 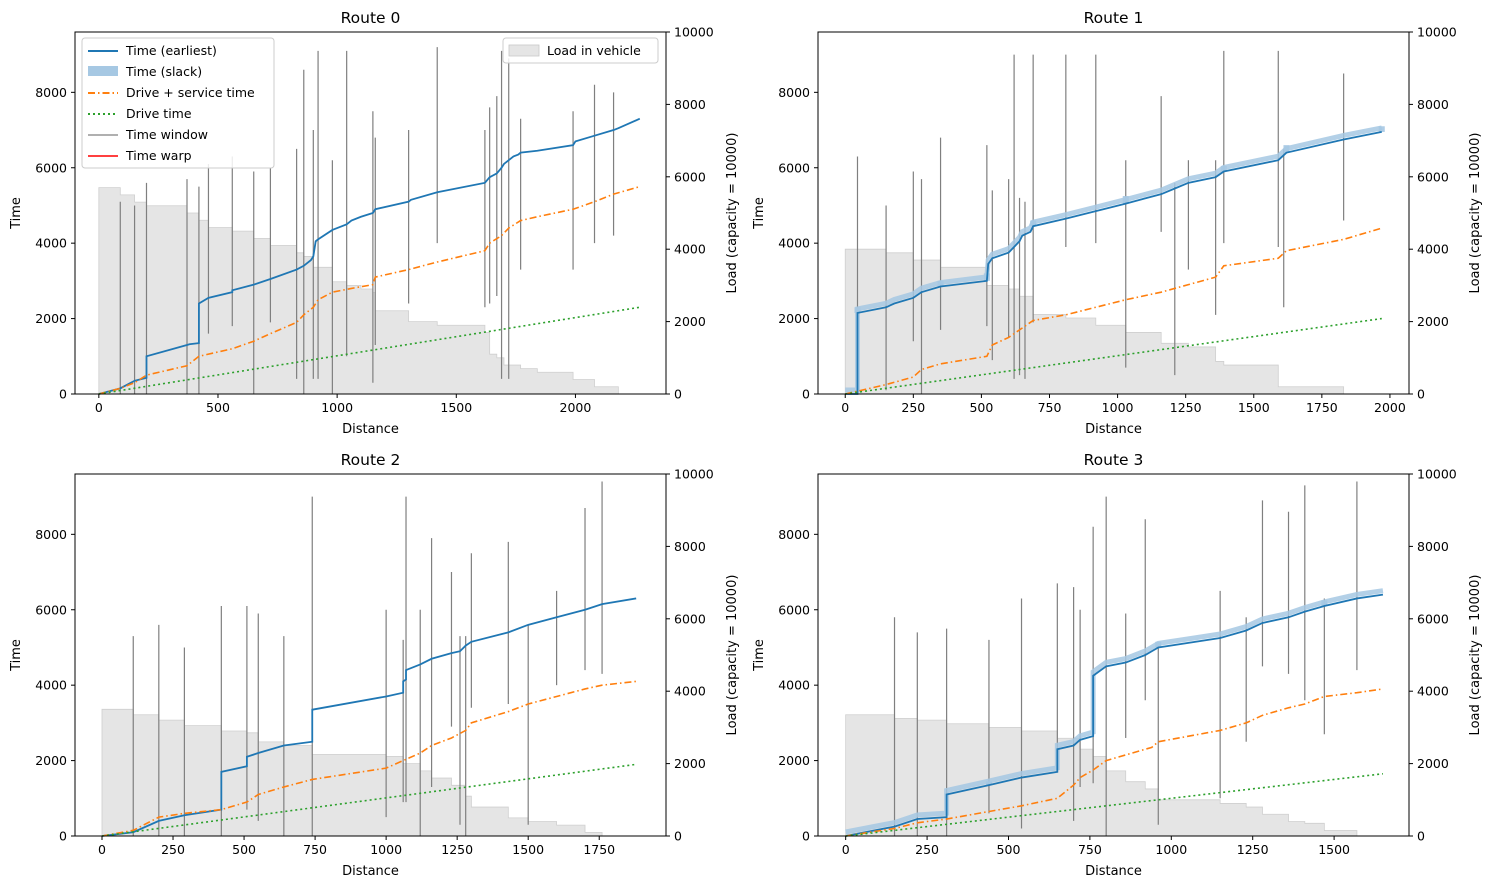 What do you see at coordinates (690, 249) in the screenshot?
I see `route-0-y2-tick-label-2: 4000` at bounding box center [690, 249].